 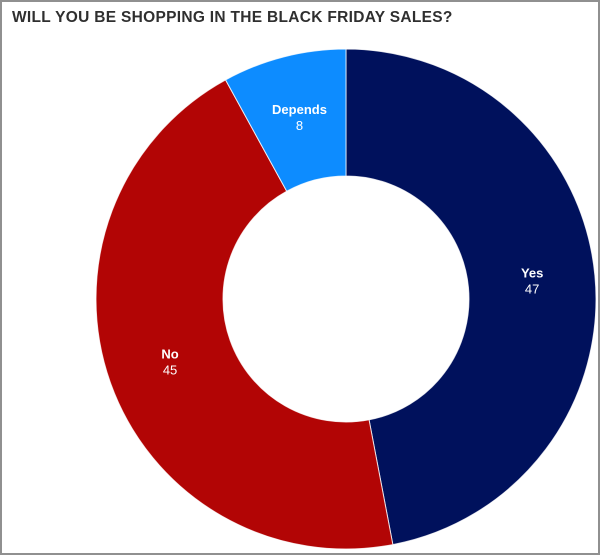 What do you see at coordinates (299, 109) in the screenshot?
I see `slice-label-depends: Depends` at bounding box center [299, 109].